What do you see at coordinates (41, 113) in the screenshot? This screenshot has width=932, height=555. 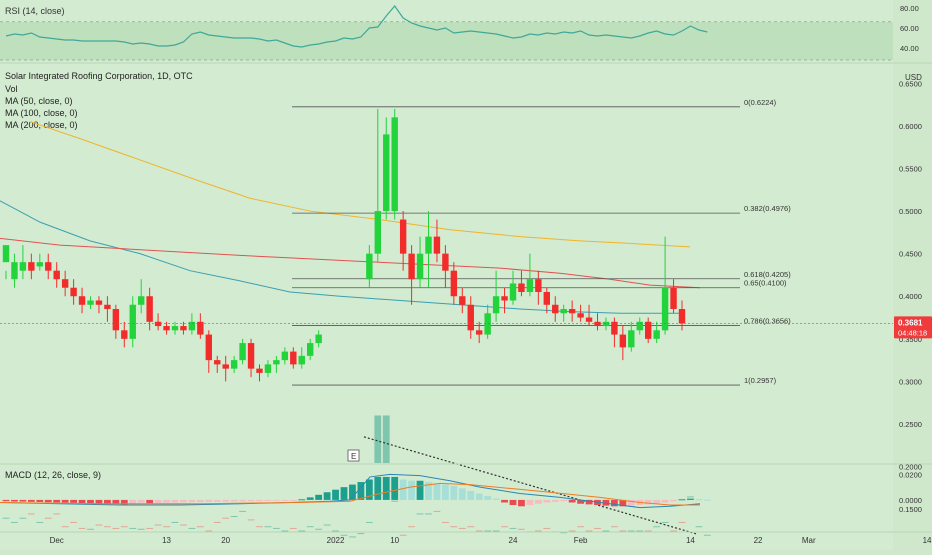 I see `legend-ma100: MA (100, close, 0)` at bounding box center [41, 113].